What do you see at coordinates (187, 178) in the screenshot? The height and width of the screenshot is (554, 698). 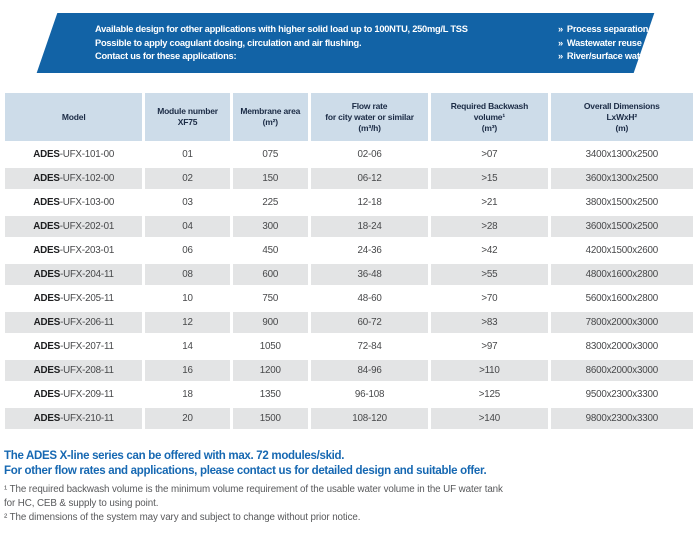 I see `module-cell: 02` at bounding box center [187, 178].